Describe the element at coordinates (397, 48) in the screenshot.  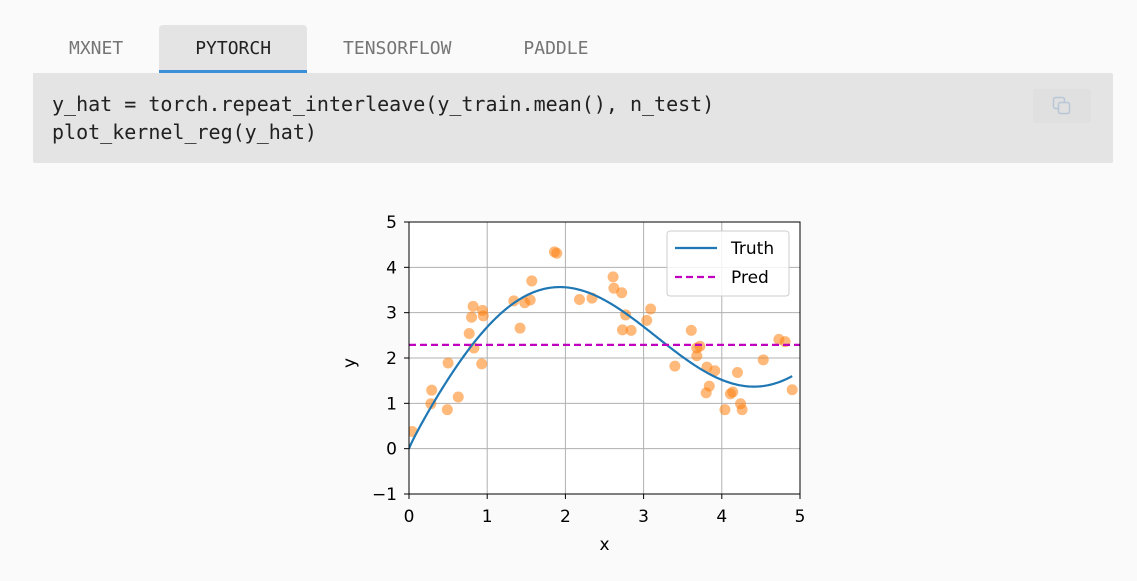
I see `tab-tensorflow: TENSORFLOW` at that location.